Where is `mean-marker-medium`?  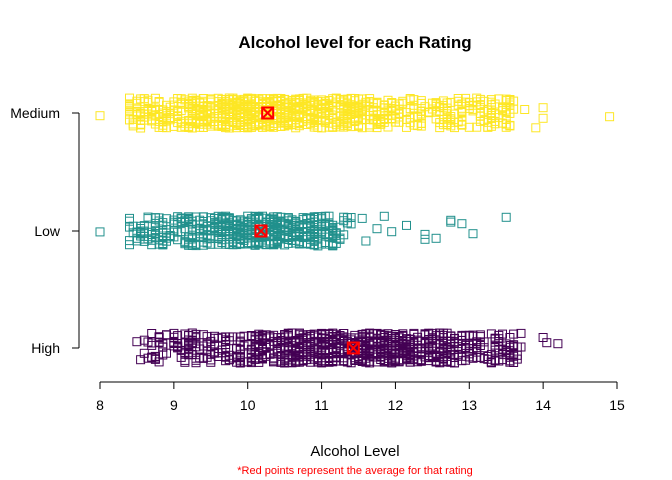
mean-marker-medium is located at coordinates (268, 113).